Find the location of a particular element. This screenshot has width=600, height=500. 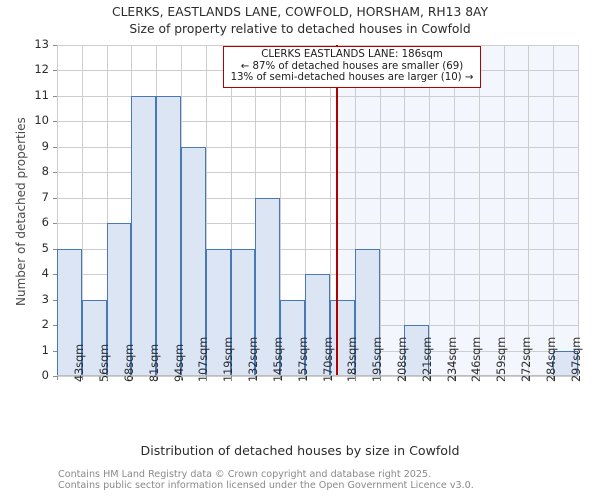

y-axis-tick-label: 12 is located at coordinates (41, 69).